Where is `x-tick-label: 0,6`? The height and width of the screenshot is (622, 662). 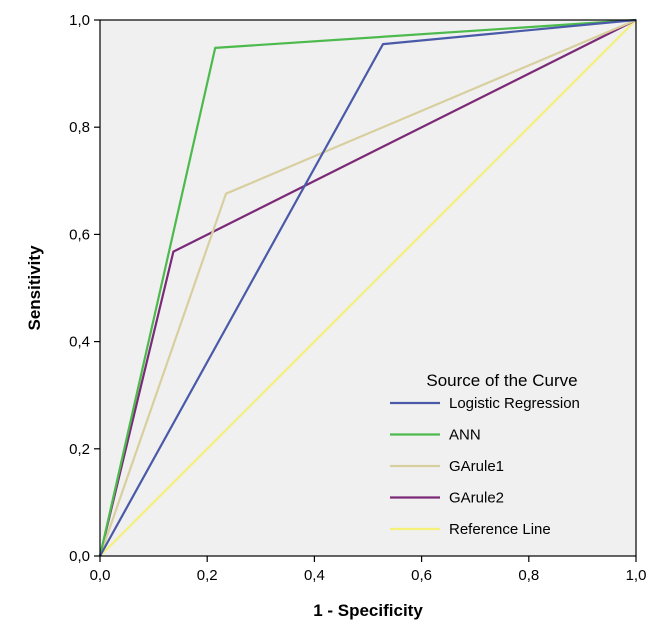
x-tick-label: 0,6 is located at coordinates (421, 575).